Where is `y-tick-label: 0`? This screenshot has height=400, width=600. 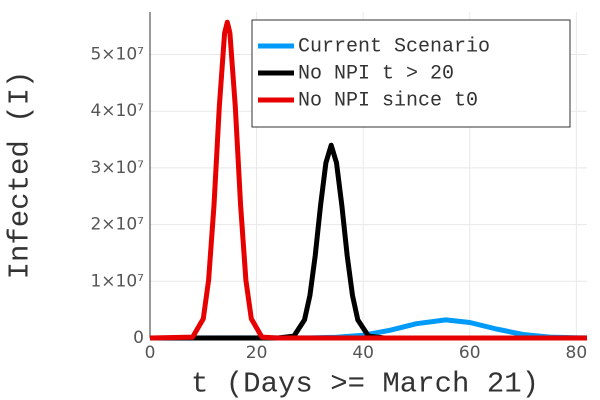 y-tick-label: 0 is located at coordinates (138, 338).